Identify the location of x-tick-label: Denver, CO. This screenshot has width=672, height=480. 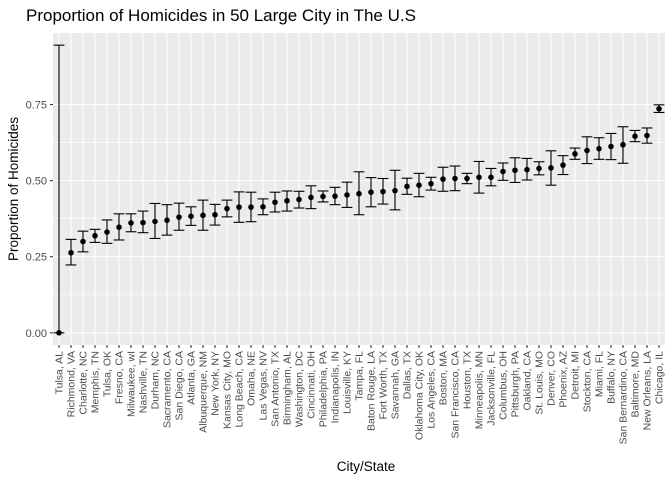
(552, 378).